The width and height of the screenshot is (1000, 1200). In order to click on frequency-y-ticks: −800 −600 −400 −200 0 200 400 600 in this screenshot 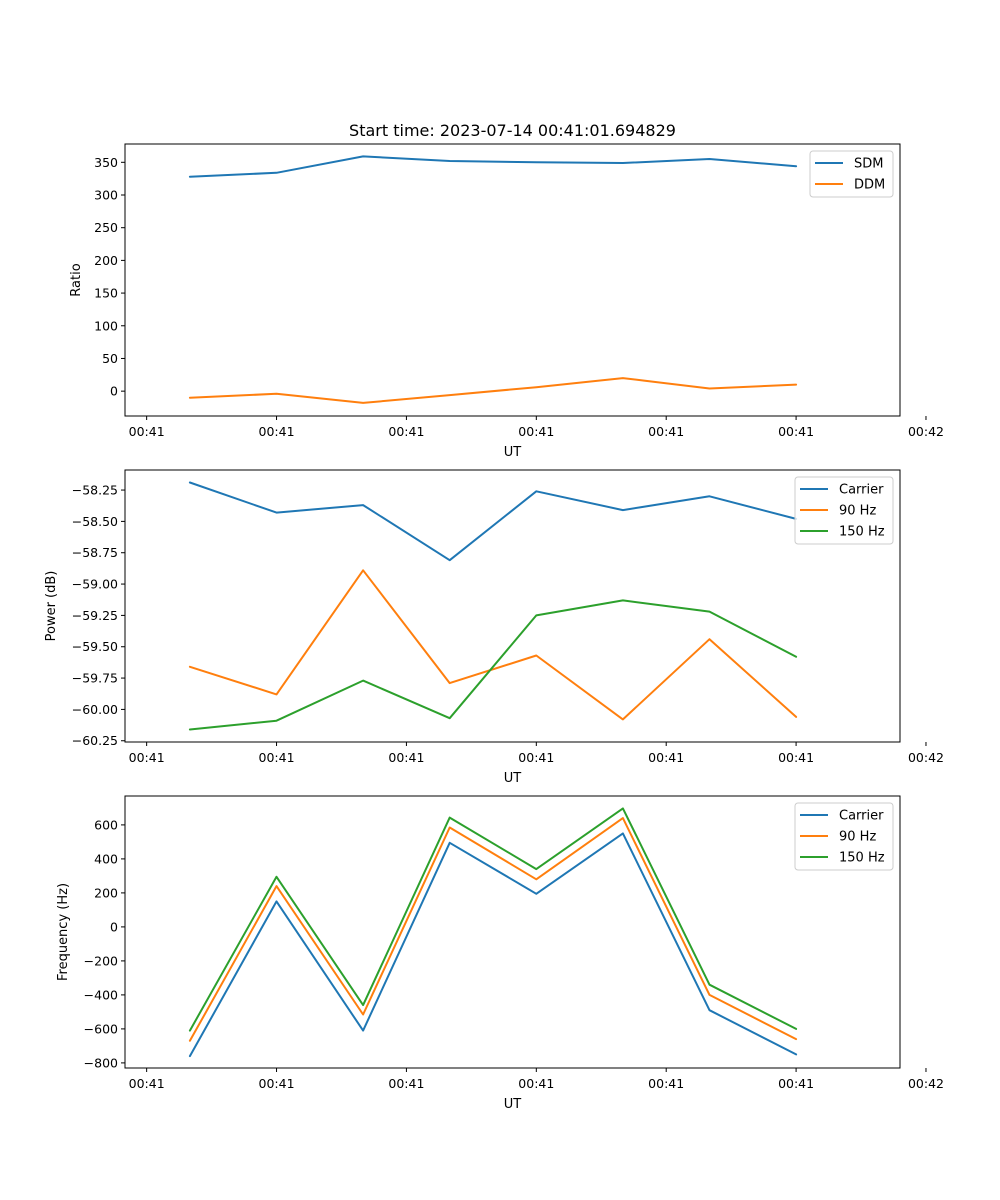, I will do `click(104, 943)`.